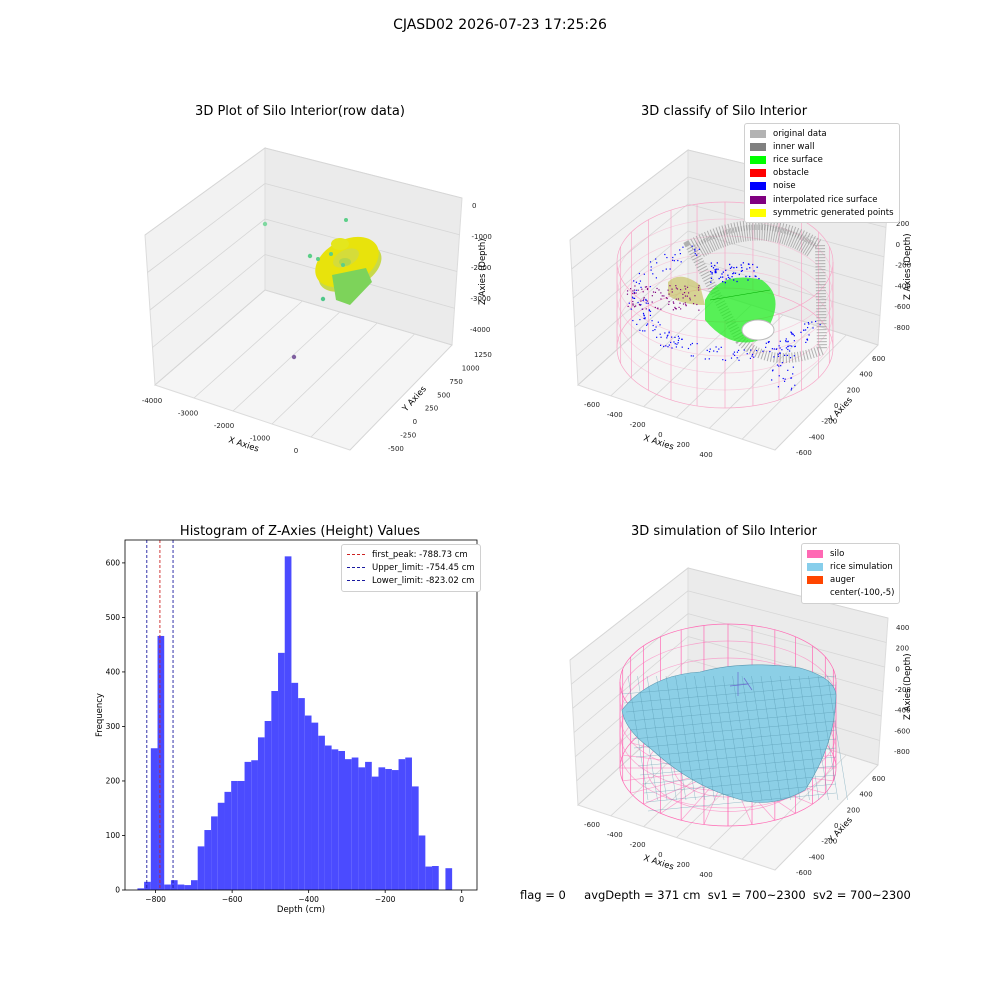  Describe the element at coordinates (483, 355) in the screenshot. I see `y-tick-label: 1250` at that location.